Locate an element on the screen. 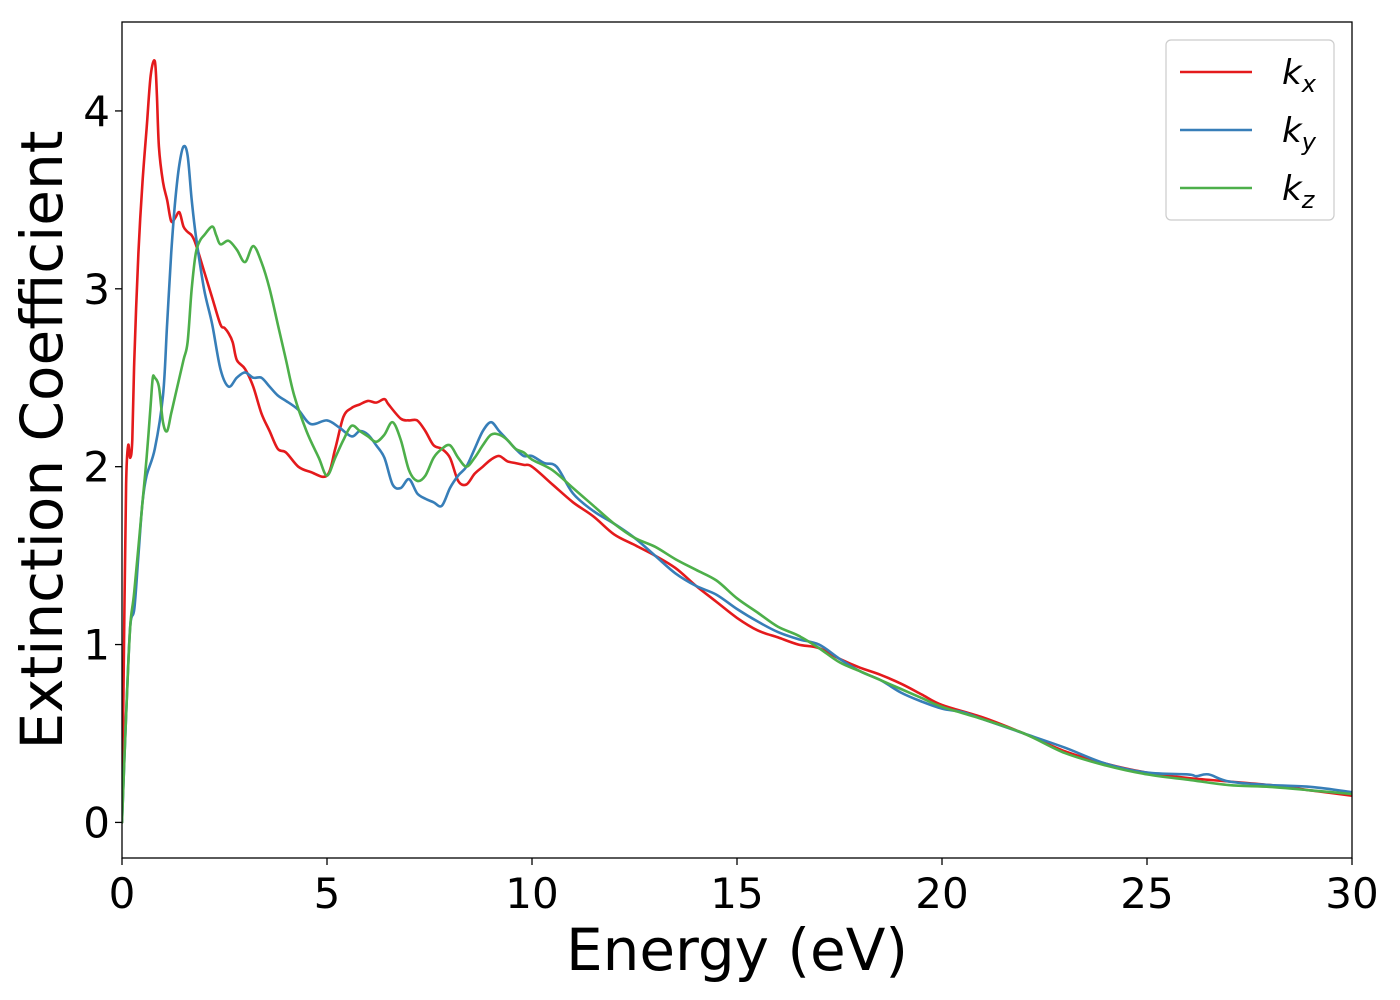 The width and height of the screenshot is (1400, 1000). x-tick-label: 10 is located at coordinates (531, 893).